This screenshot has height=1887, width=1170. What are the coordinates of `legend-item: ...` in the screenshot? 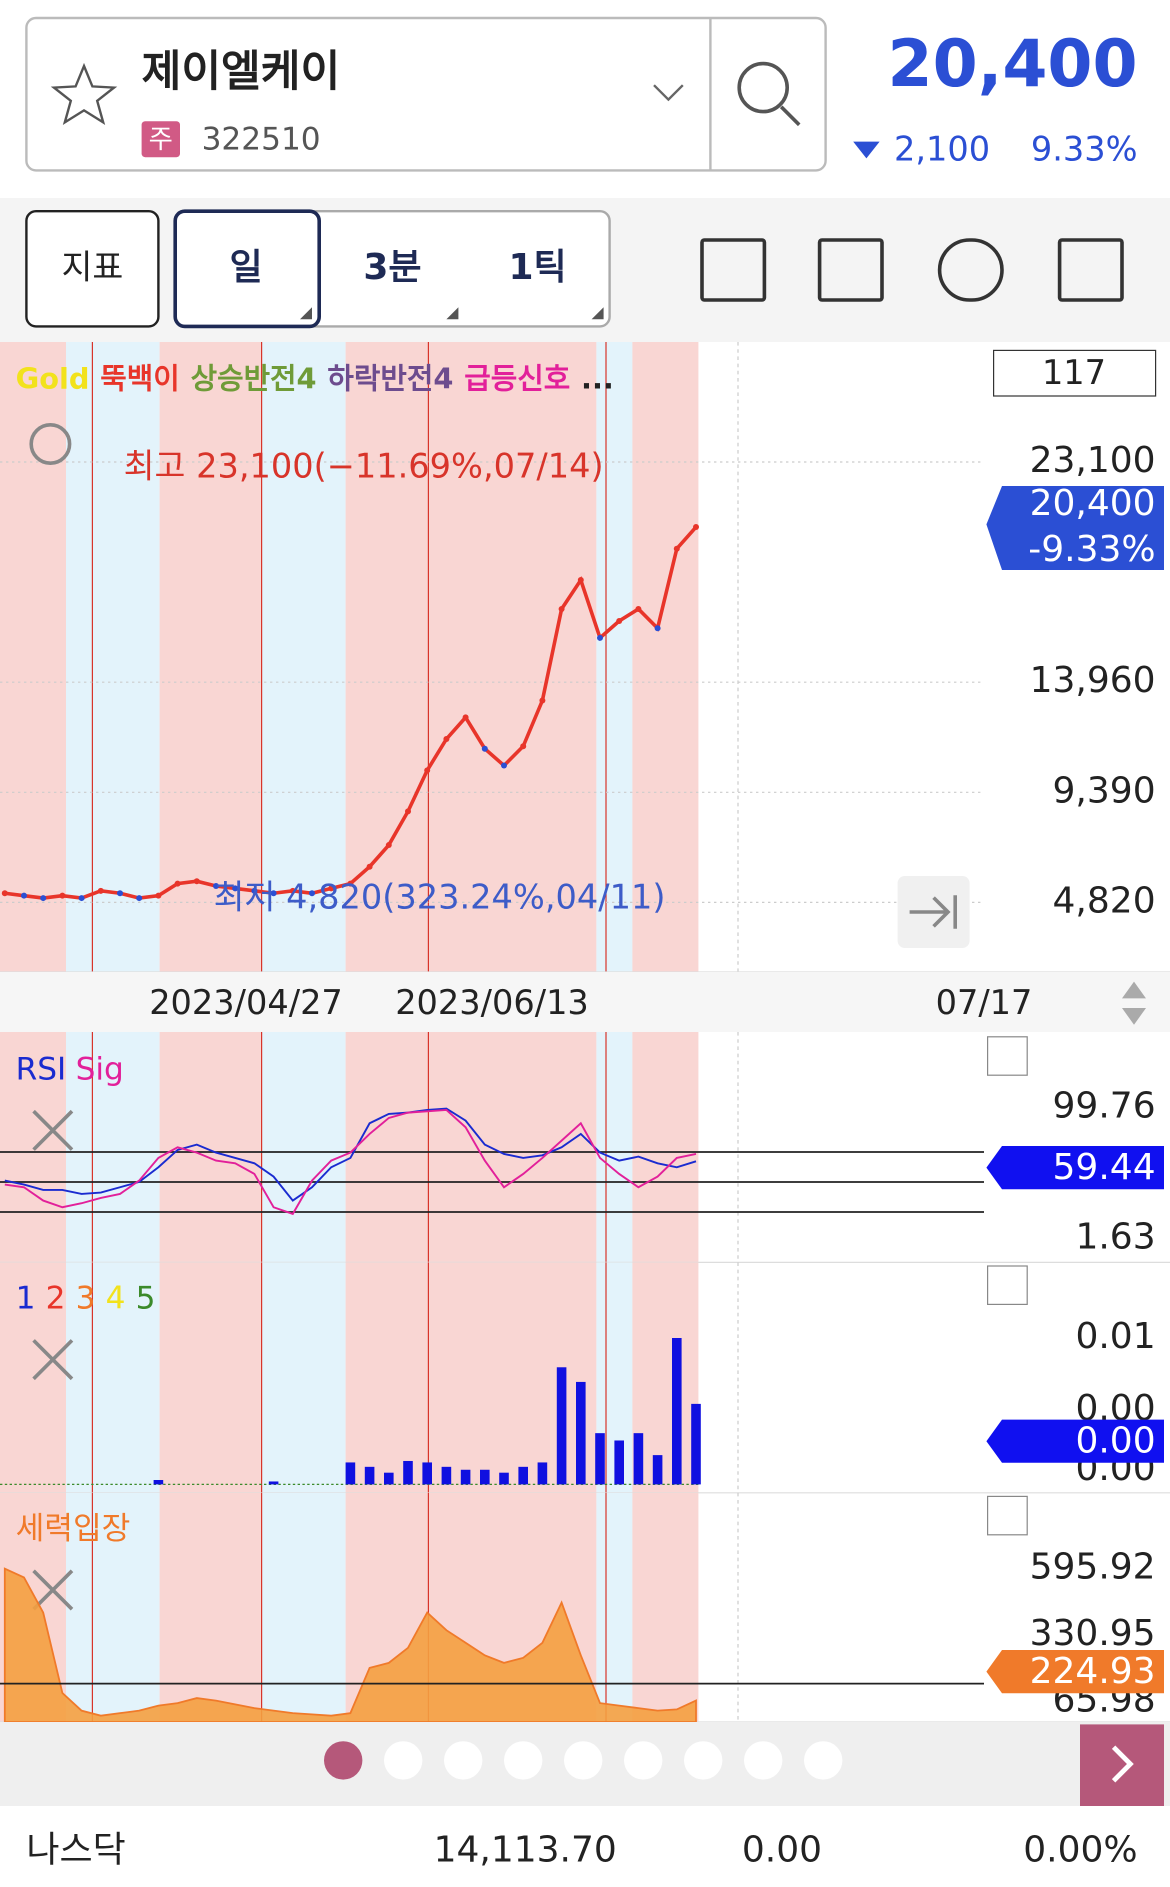 It's located at (597, 378).